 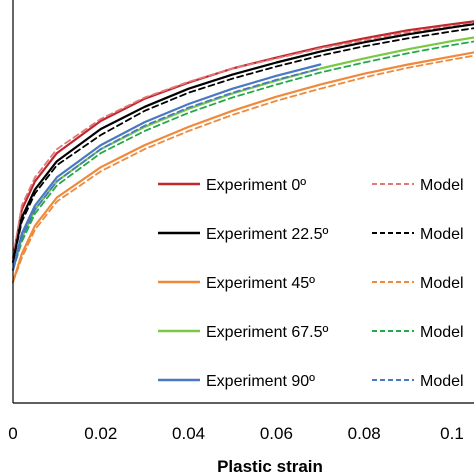 What do you see at coordinates (267, 332) in the screenshot?
I see `legend-label: Experiment 67.5º` at bounding box center [267, 332].